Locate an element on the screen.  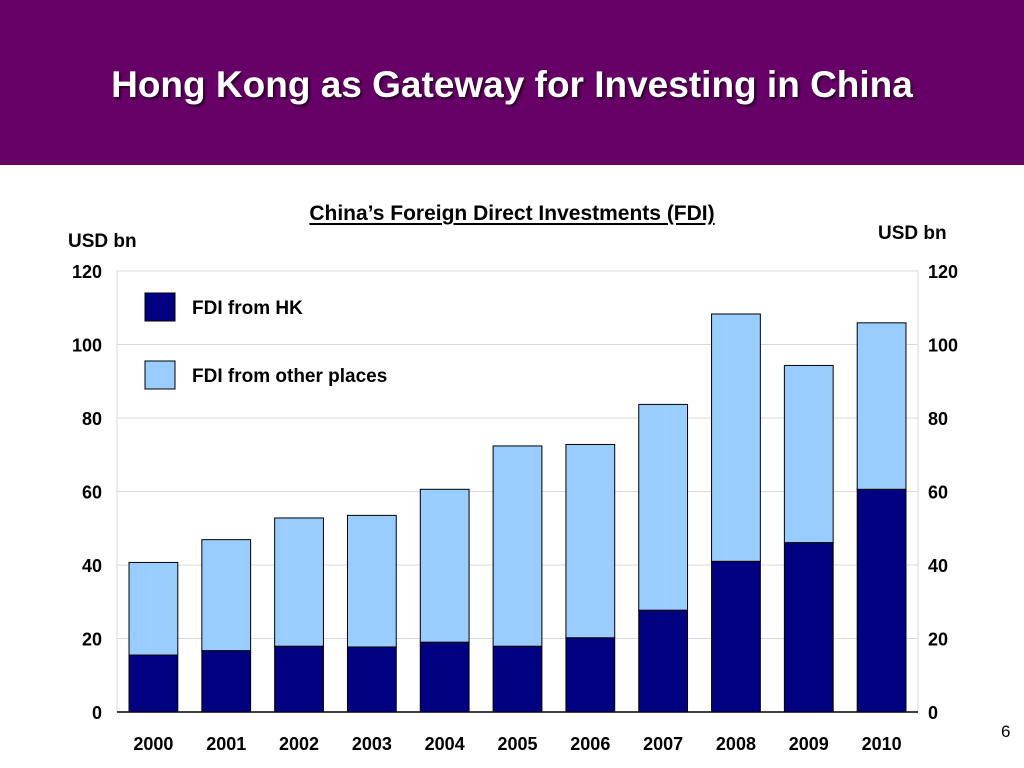
x-tick-label: 2005 is located at coordinates (517, 744).